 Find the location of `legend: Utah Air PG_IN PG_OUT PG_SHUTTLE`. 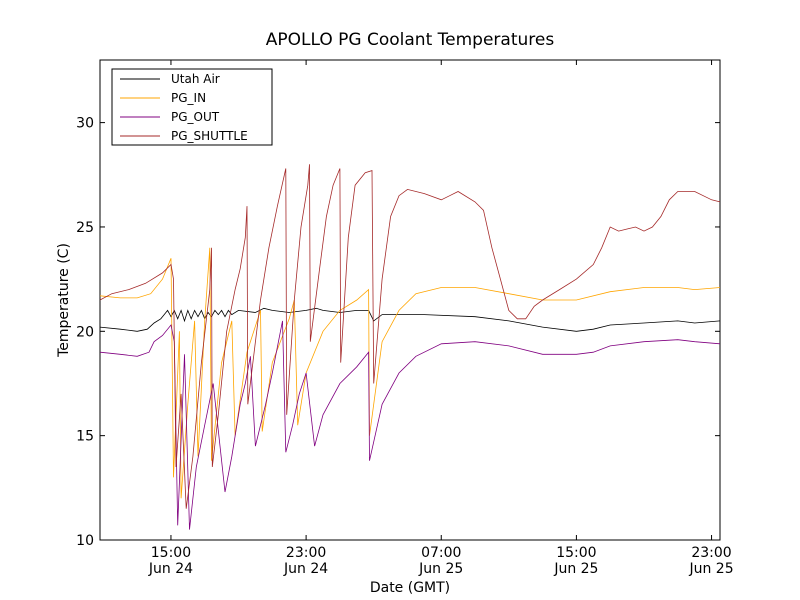

legend: Utah Air PG_IN PG_OUT PG_SHUTTLE is located at coordinates (192, 107).